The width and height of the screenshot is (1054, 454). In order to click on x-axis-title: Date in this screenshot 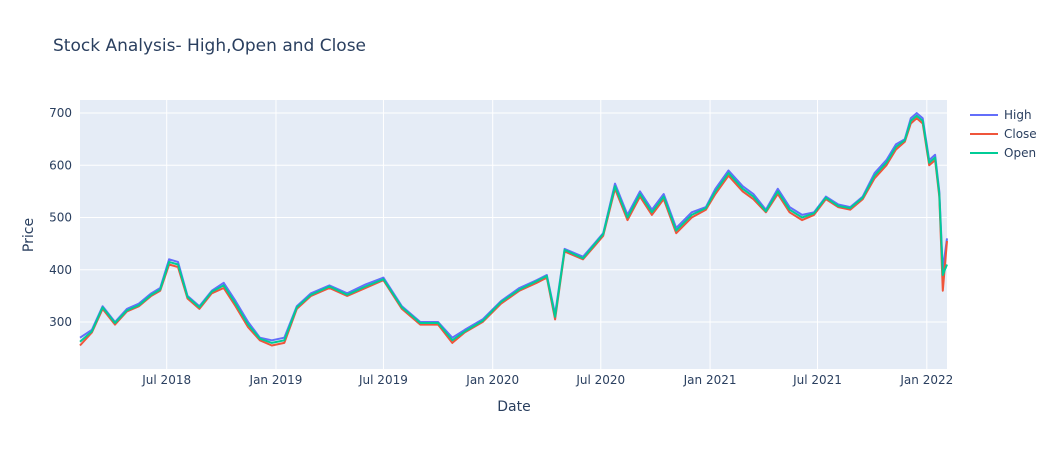, I will do `click(513, 407)`.